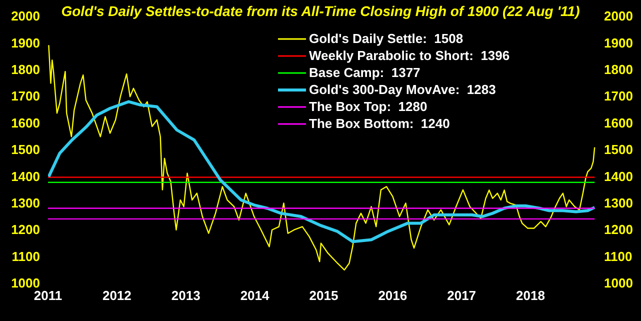 The image size is (641, 321). I want to click on y2-tick-label: 2000, so click(618, 16).